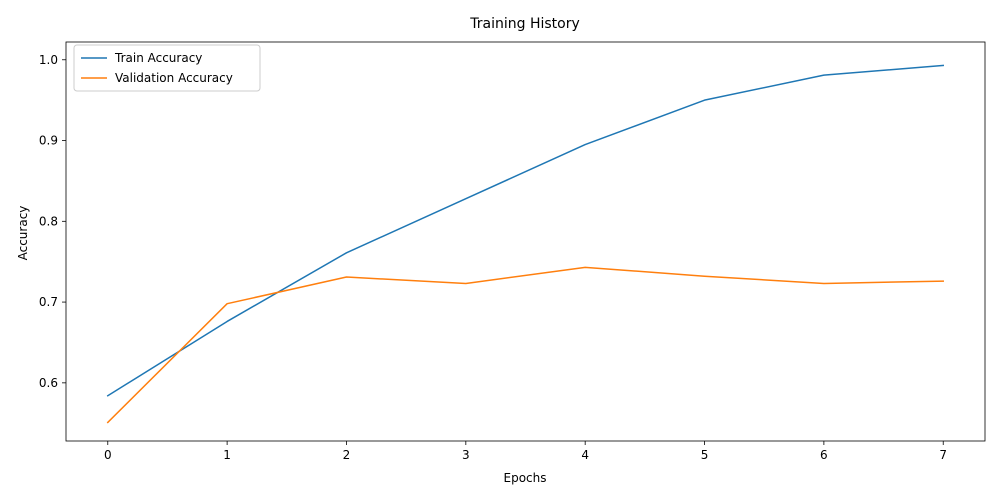 The height and width of the screenshot is (500, 1000). I want to click on chart-title: Training History, so click(524, 24).